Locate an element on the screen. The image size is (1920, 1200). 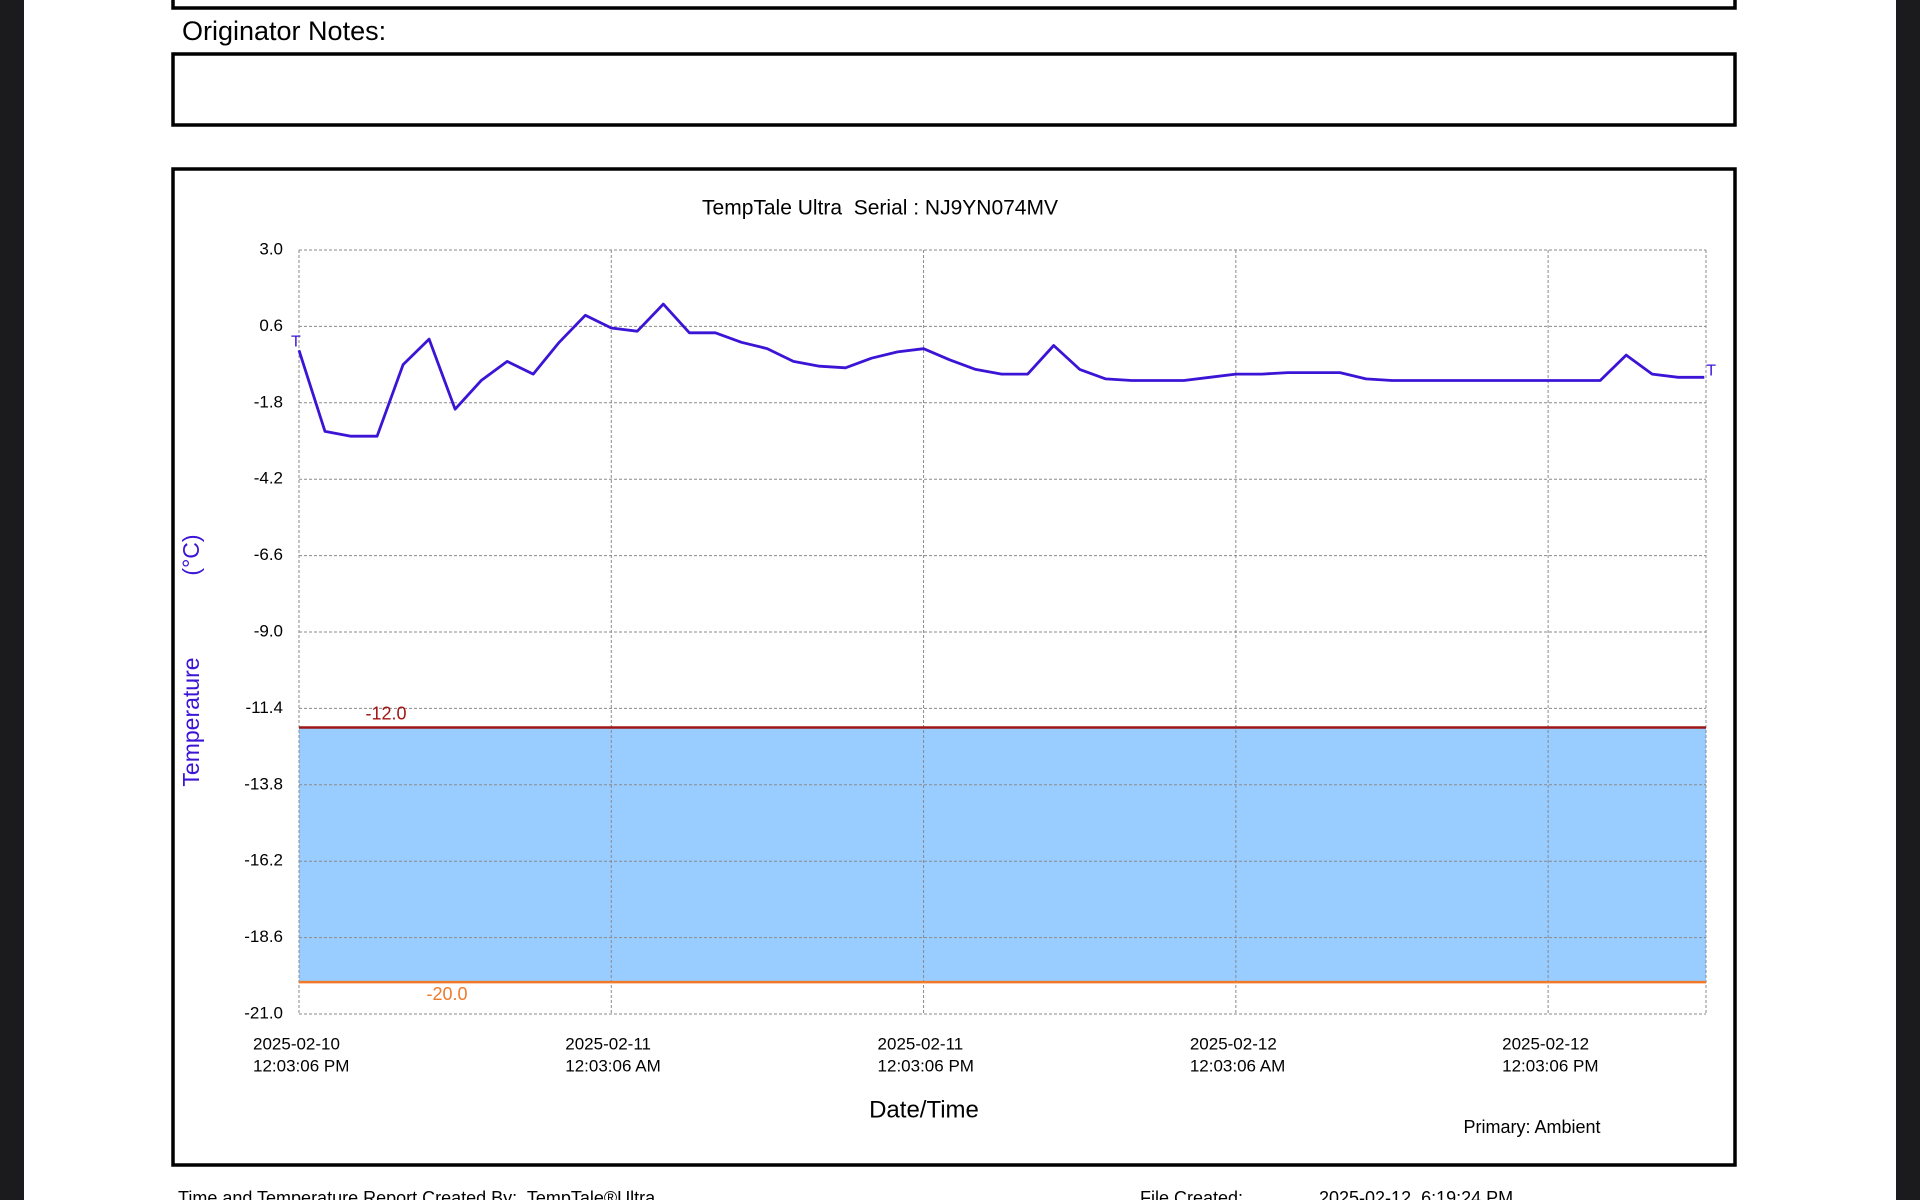
x-axis-label: Date/Time is located at coordinates (924, 1109).